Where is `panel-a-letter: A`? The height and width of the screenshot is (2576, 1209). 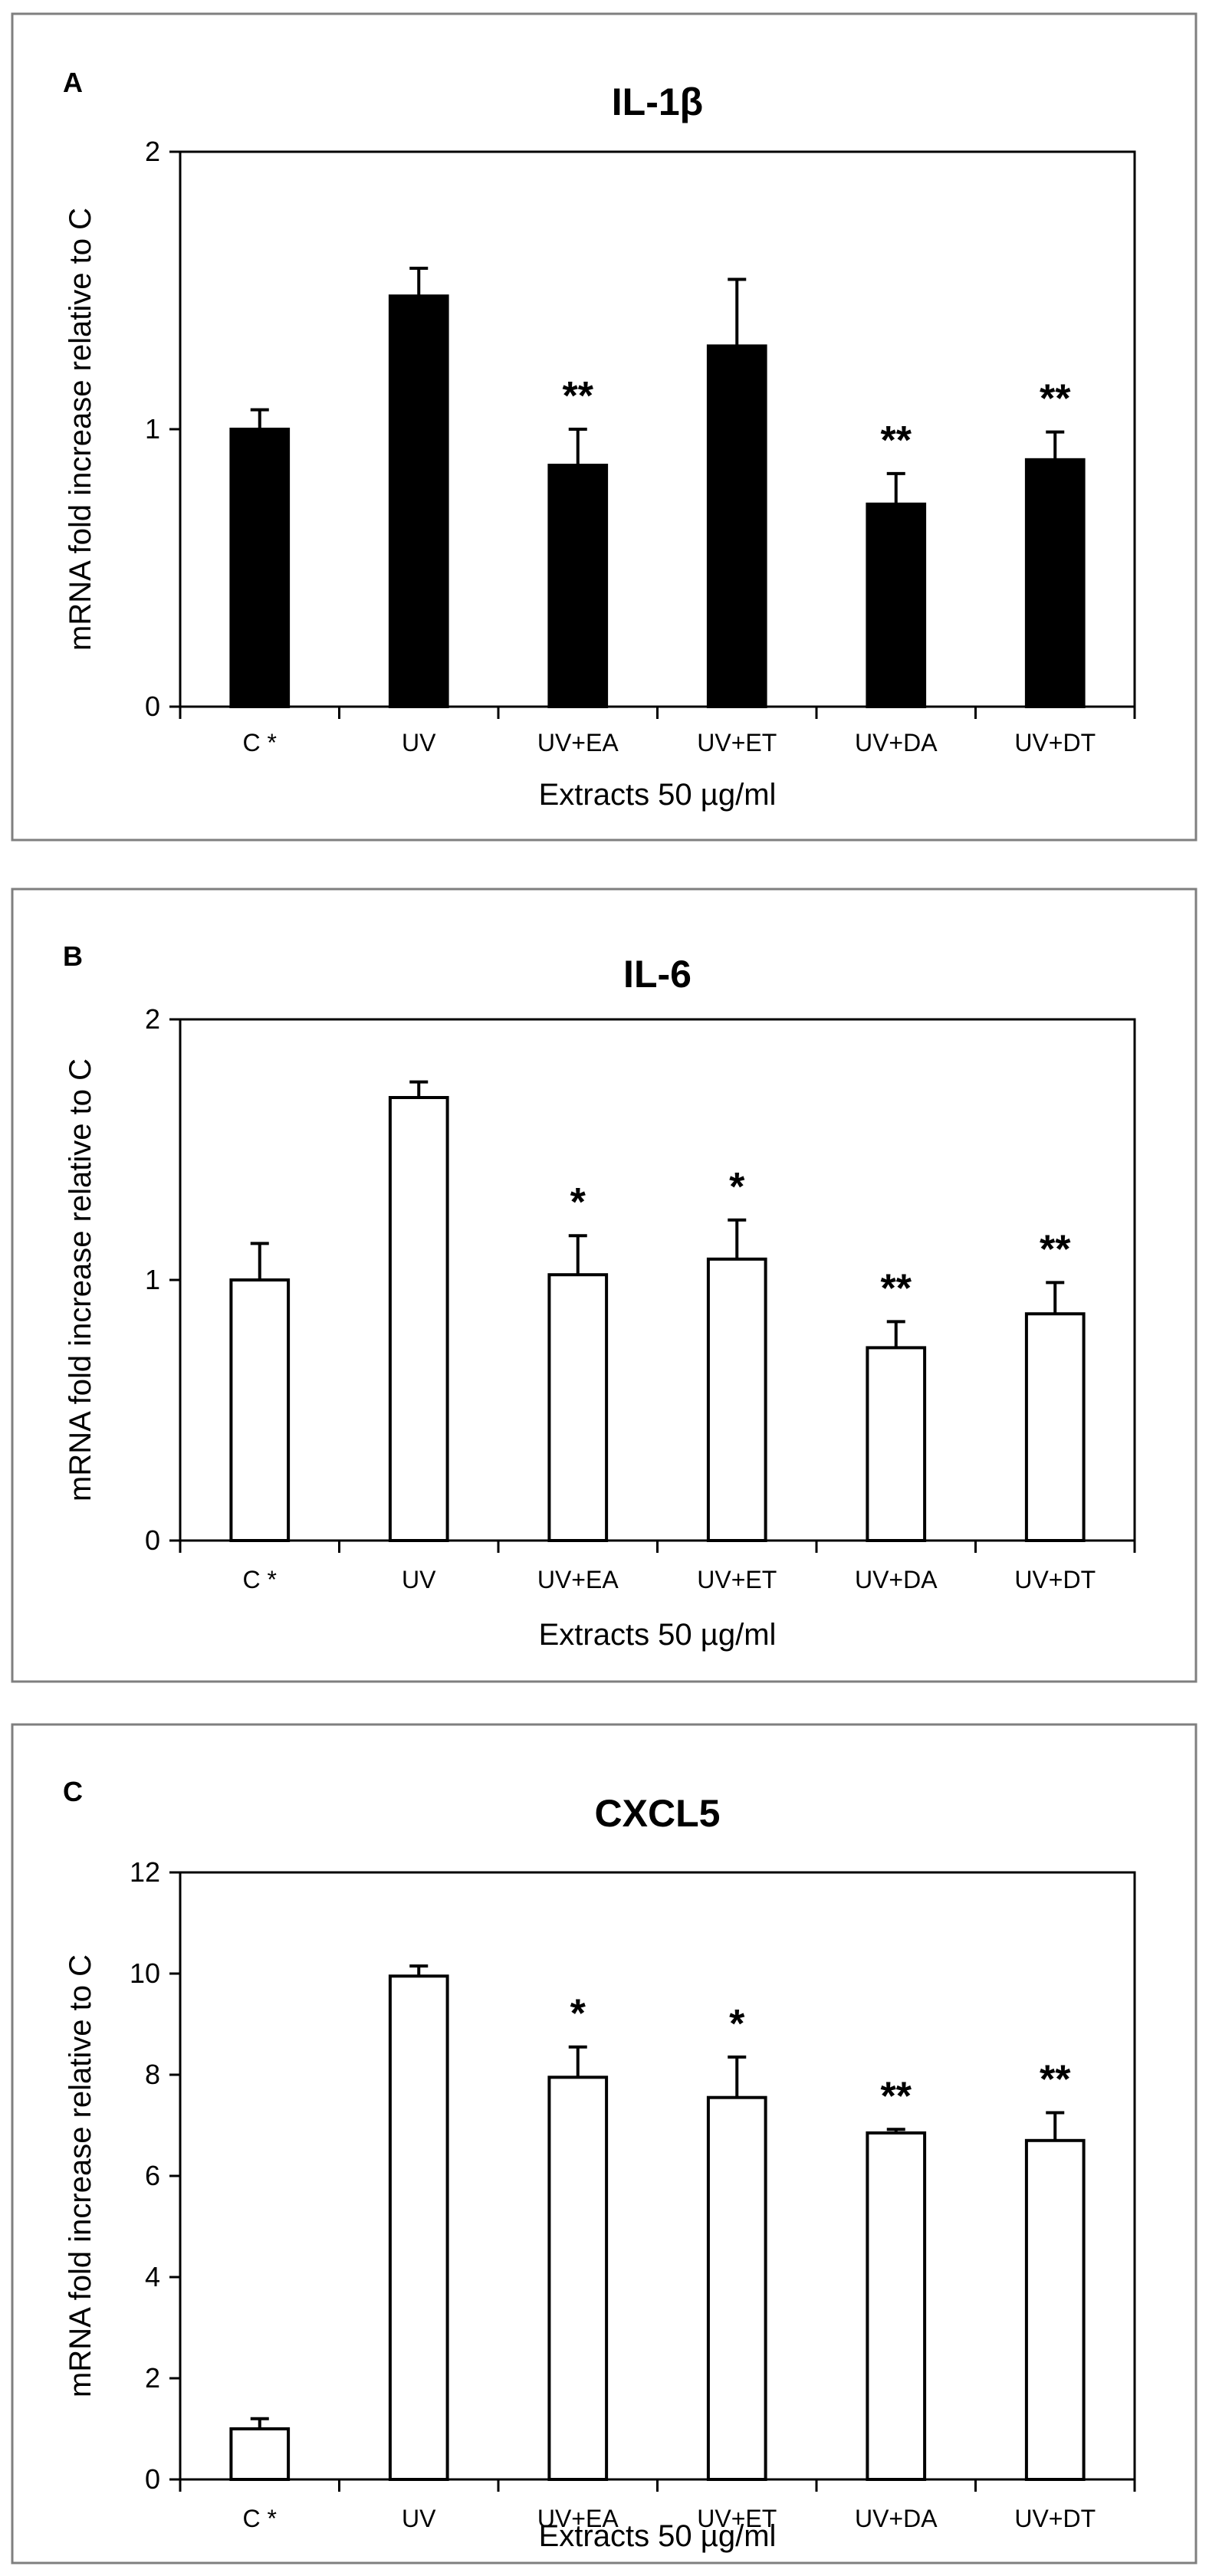 panel-a-letter: A is located at coordinates (73, 82).